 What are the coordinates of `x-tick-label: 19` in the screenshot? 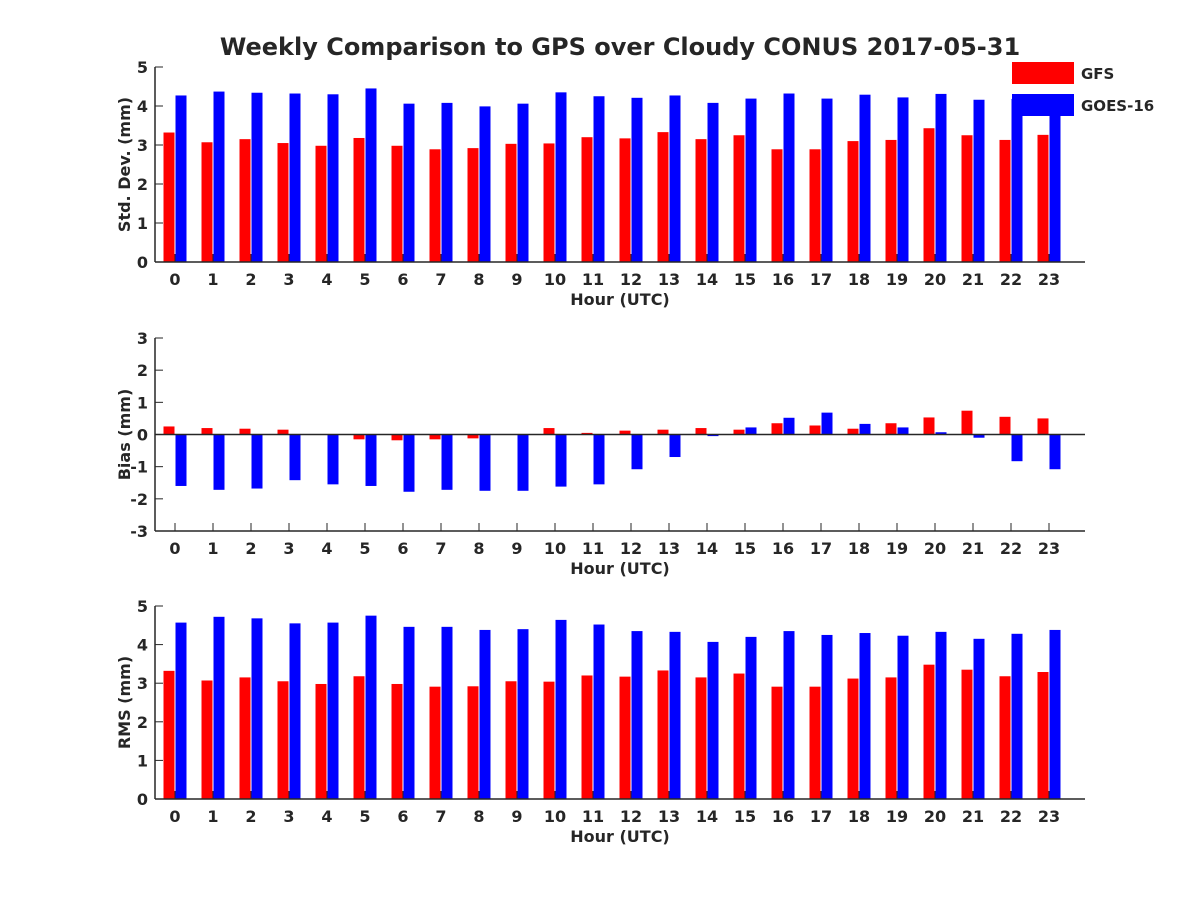 It's located at (897, 548).